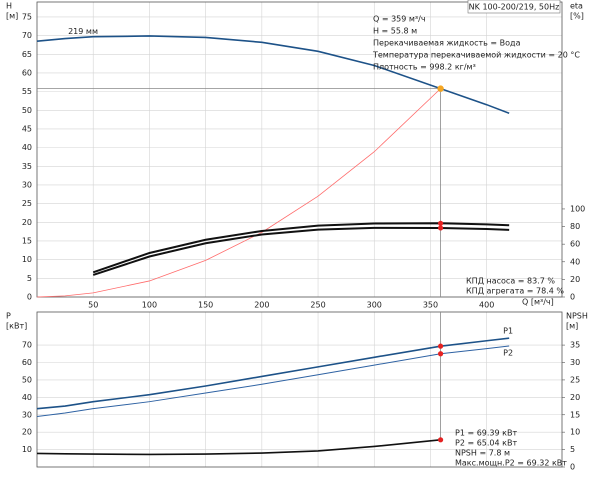 The width and height of the screenshot is (600, 478). What do you see at coordinates (317, 305) in the screenshot?
I see `x-tick-label: 250` at bounding box center [317, 305].